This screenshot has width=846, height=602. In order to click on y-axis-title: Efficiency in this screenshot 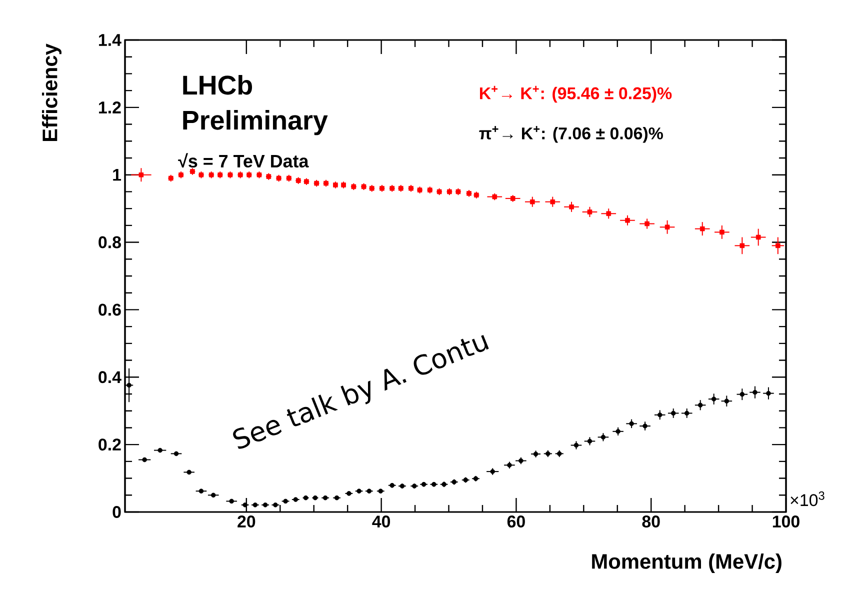, I will do `click(52, 92)`.